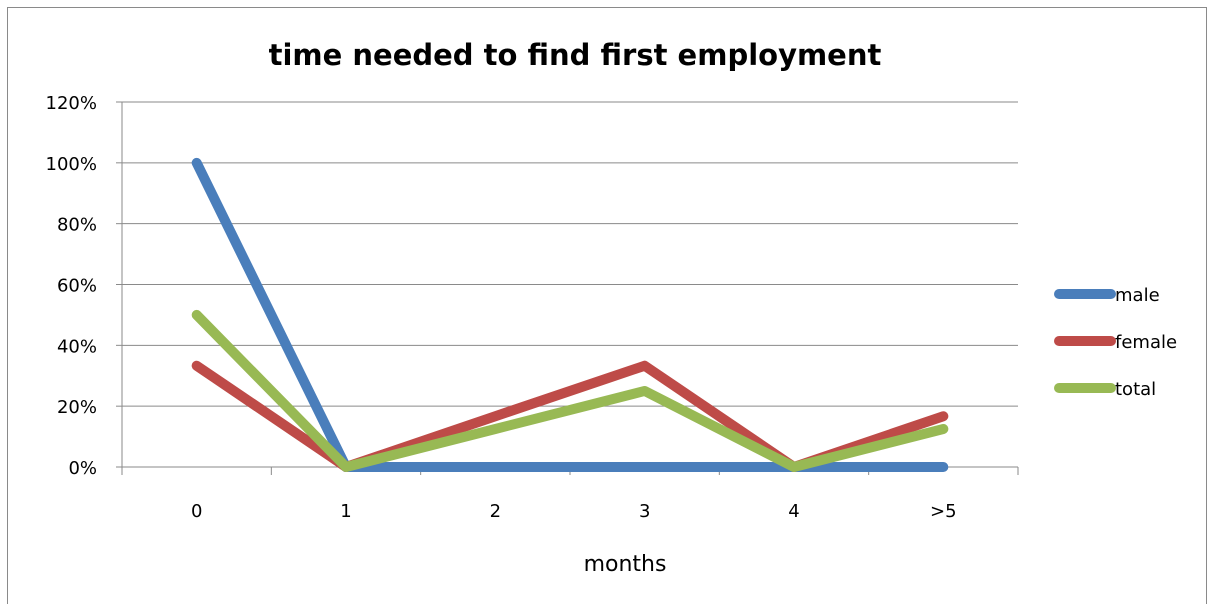  I want to click on legend-label-female: female, so click(1146, 342).